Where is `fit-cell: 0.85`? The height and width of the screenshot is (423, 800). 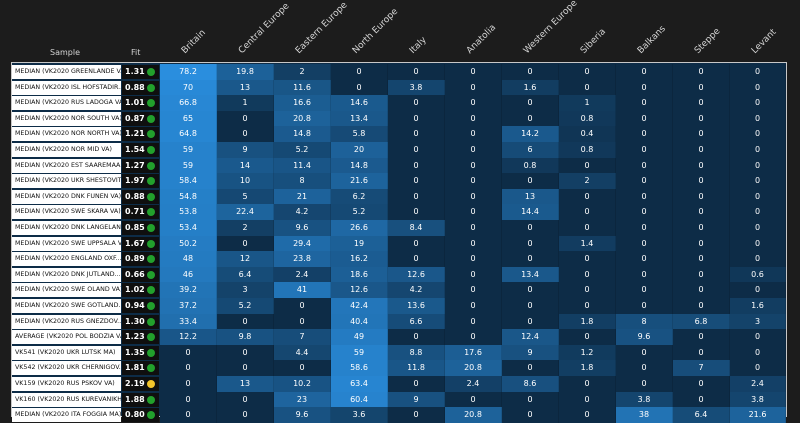
fit-cell: 0.85 is located at coordinates (140, 228).